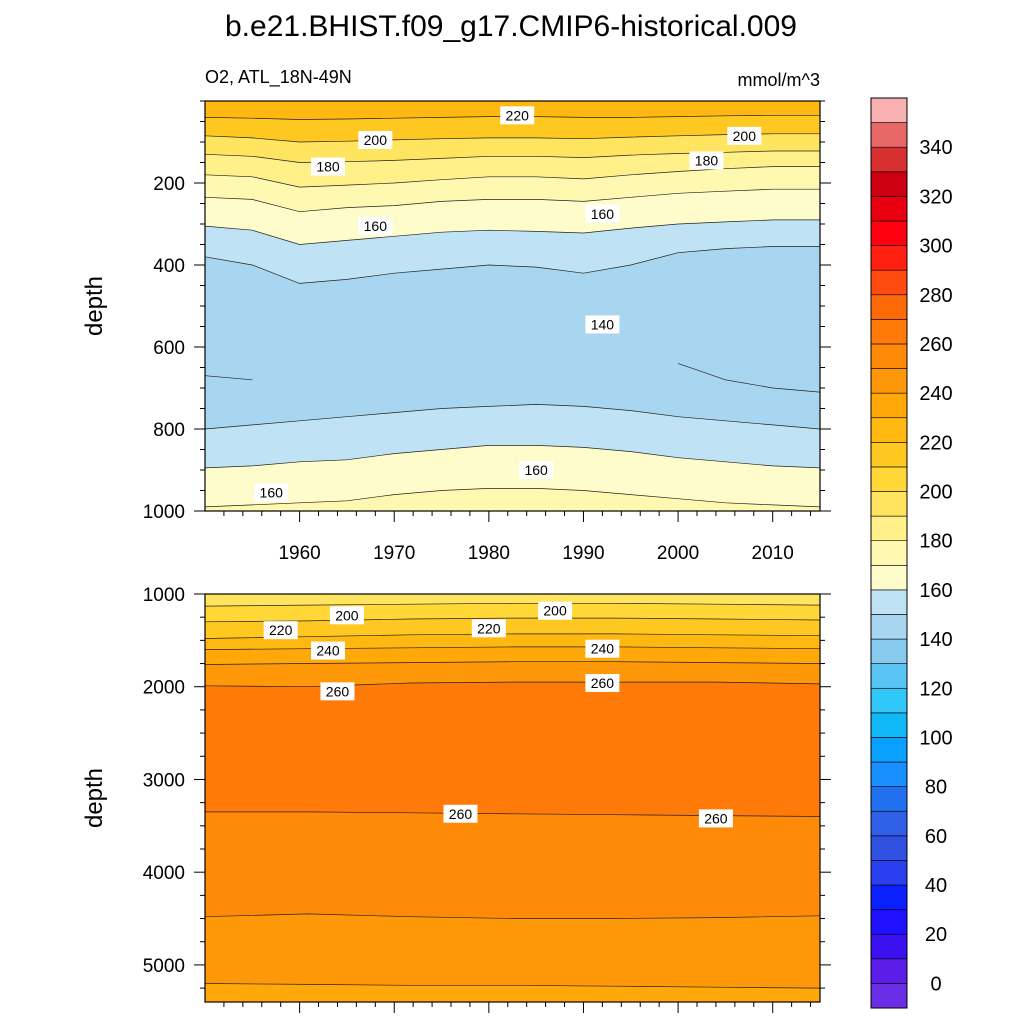 This screenshot has height=1024, width=1024. Describe the element at coordinates (935, 247) in the screenshot. I see `colorbar-label: 300` at that location.